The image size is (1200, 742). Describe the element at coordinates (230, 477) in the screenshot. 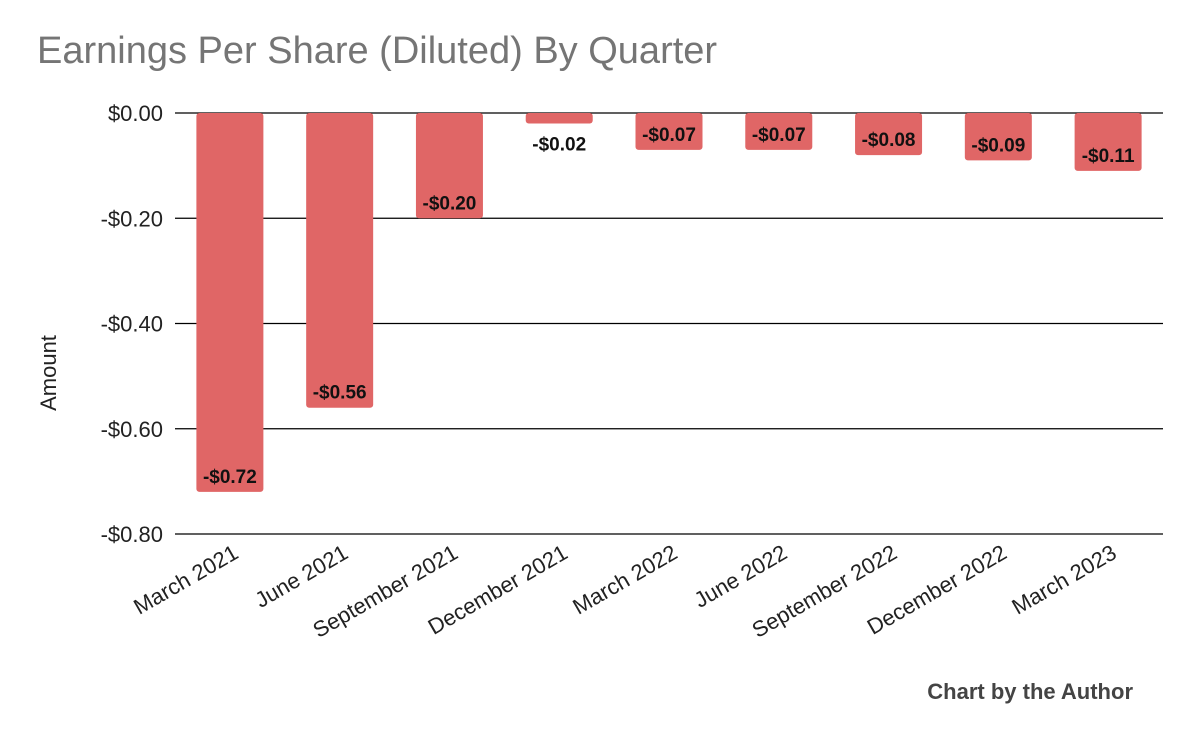

I see `data-label: -$0.72` at that location.